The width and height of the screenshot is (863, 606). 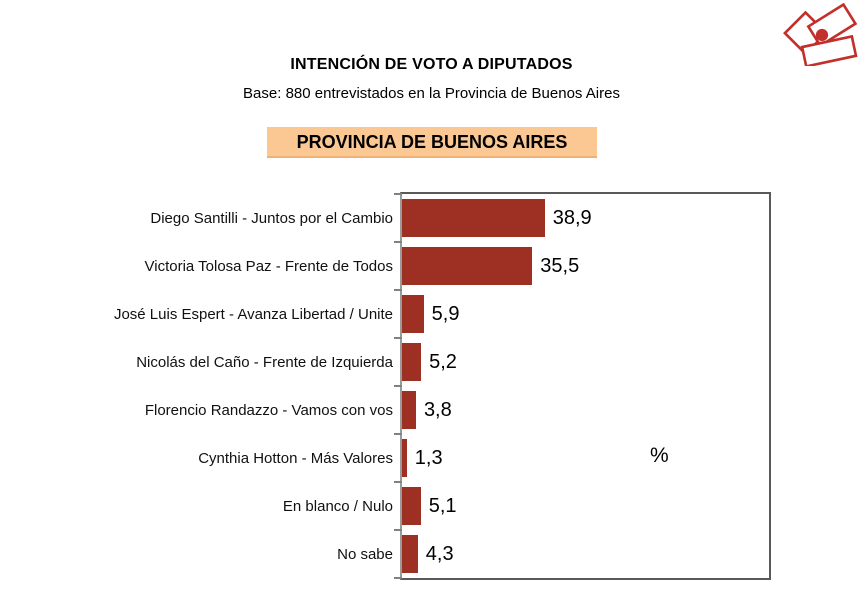 What do you see at coordinates (572, 217) in the screenshot?
I see `value-label: 38,9` at bounding box center [572, 217].